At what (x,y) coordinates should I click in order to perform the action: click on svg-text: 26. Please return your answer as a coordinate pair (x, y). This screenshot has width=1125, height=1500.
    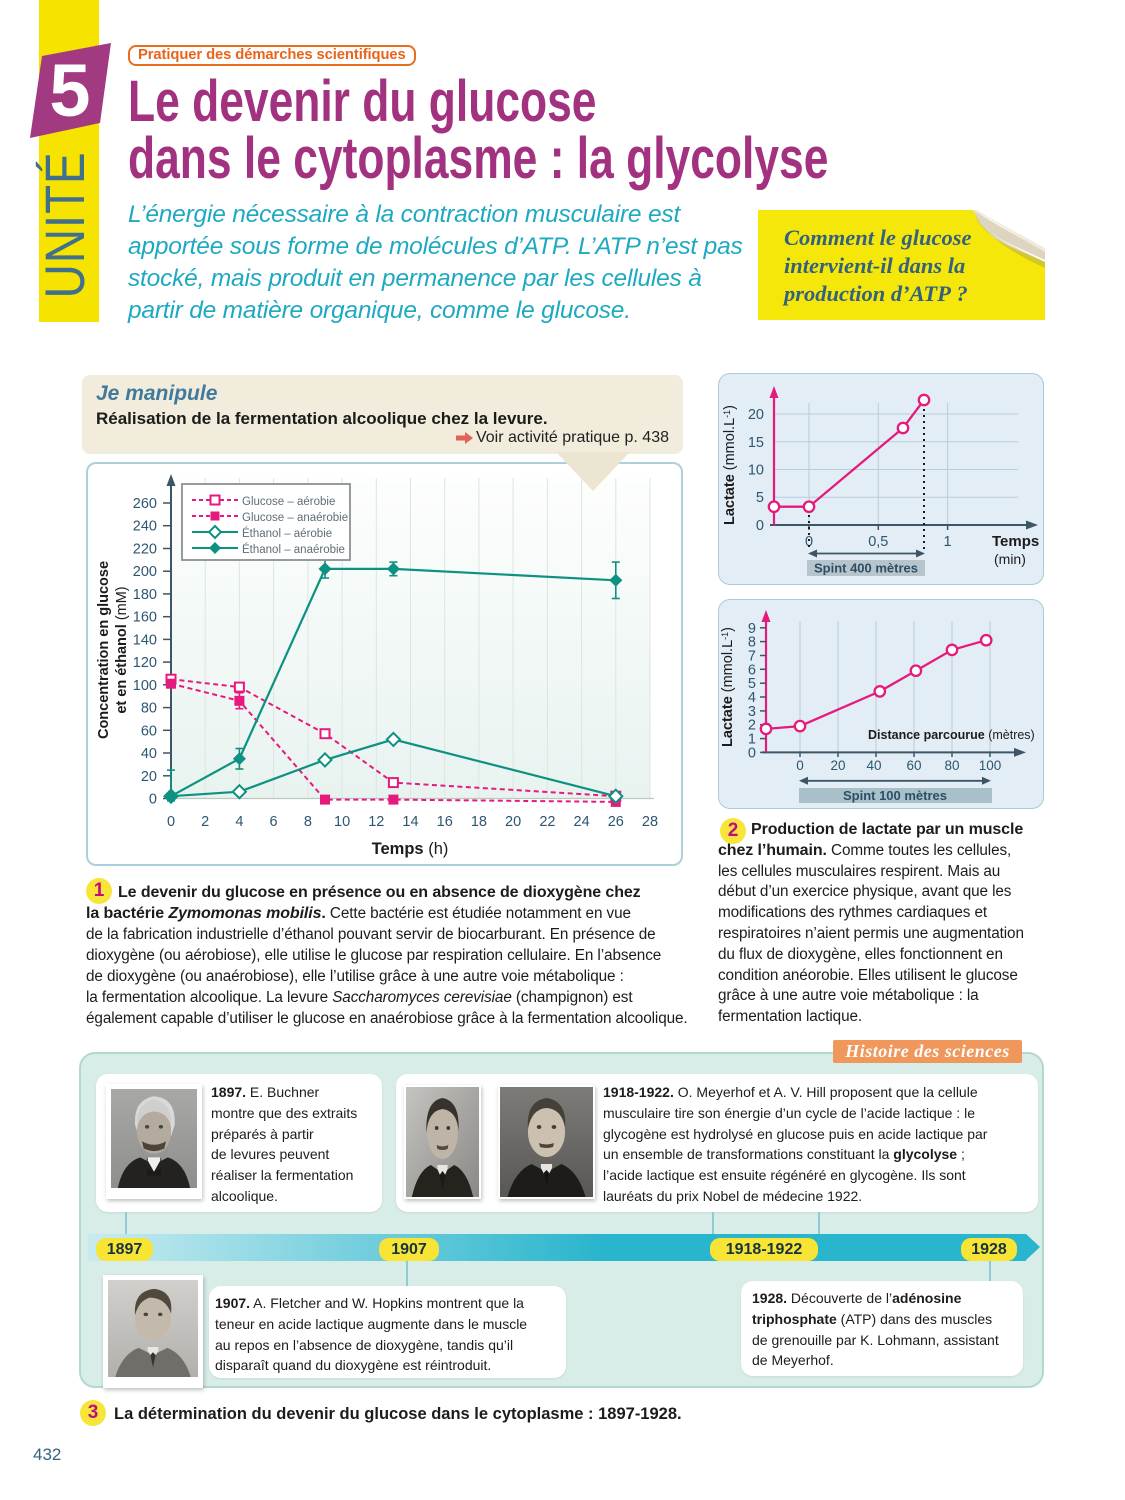
    Looking at the image, I should click on (616, 822).